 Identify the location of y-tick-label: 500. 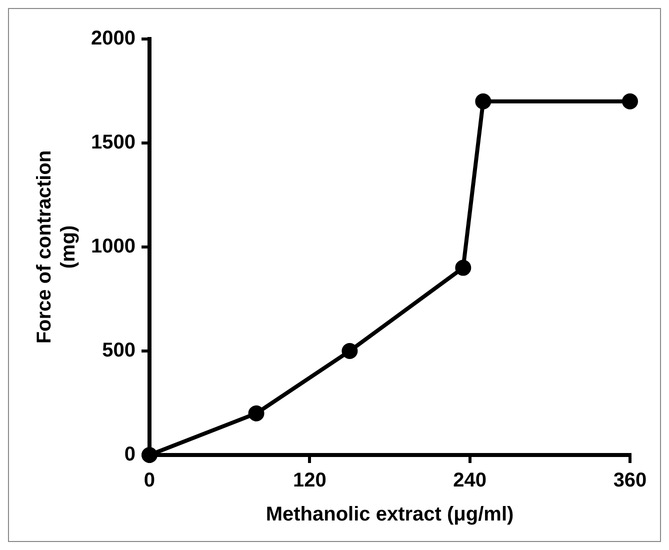
(119, 351).